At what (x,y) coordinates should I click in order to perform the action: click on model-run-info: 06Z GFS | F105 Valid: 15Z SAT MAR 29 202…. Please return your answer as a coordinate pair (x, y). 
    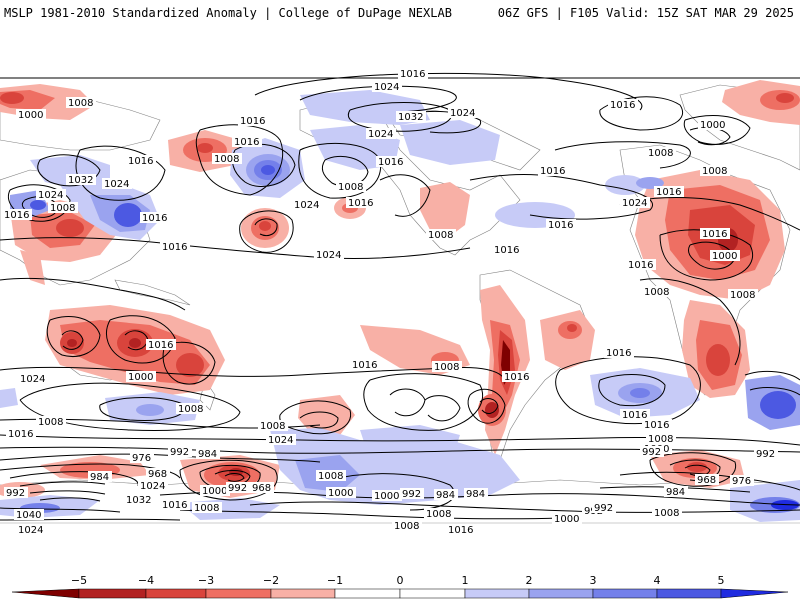
    Looking at the image, I should click on (645, 13).